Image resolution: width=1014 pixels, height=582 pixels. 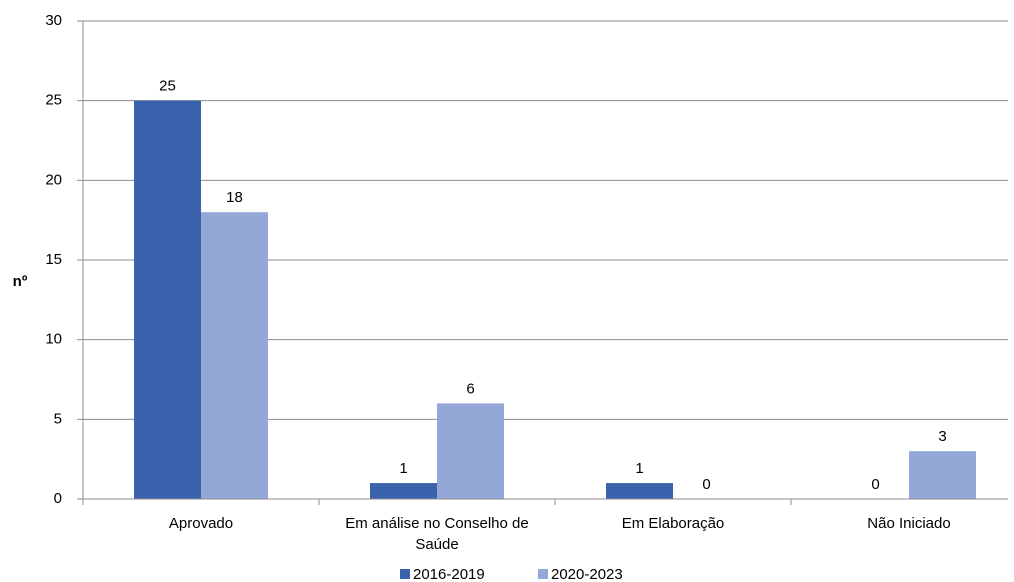 I want to click on y-tick-label: 5, so click(x=58, y=418).